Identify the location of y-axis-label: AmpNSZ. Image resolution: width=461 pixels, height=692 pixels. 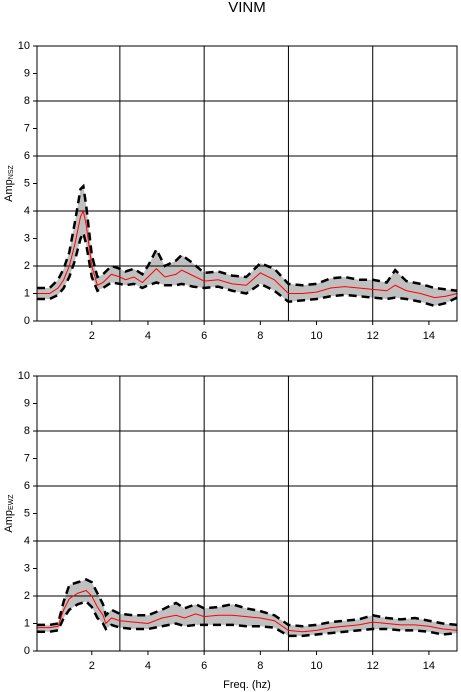
(9, 182).